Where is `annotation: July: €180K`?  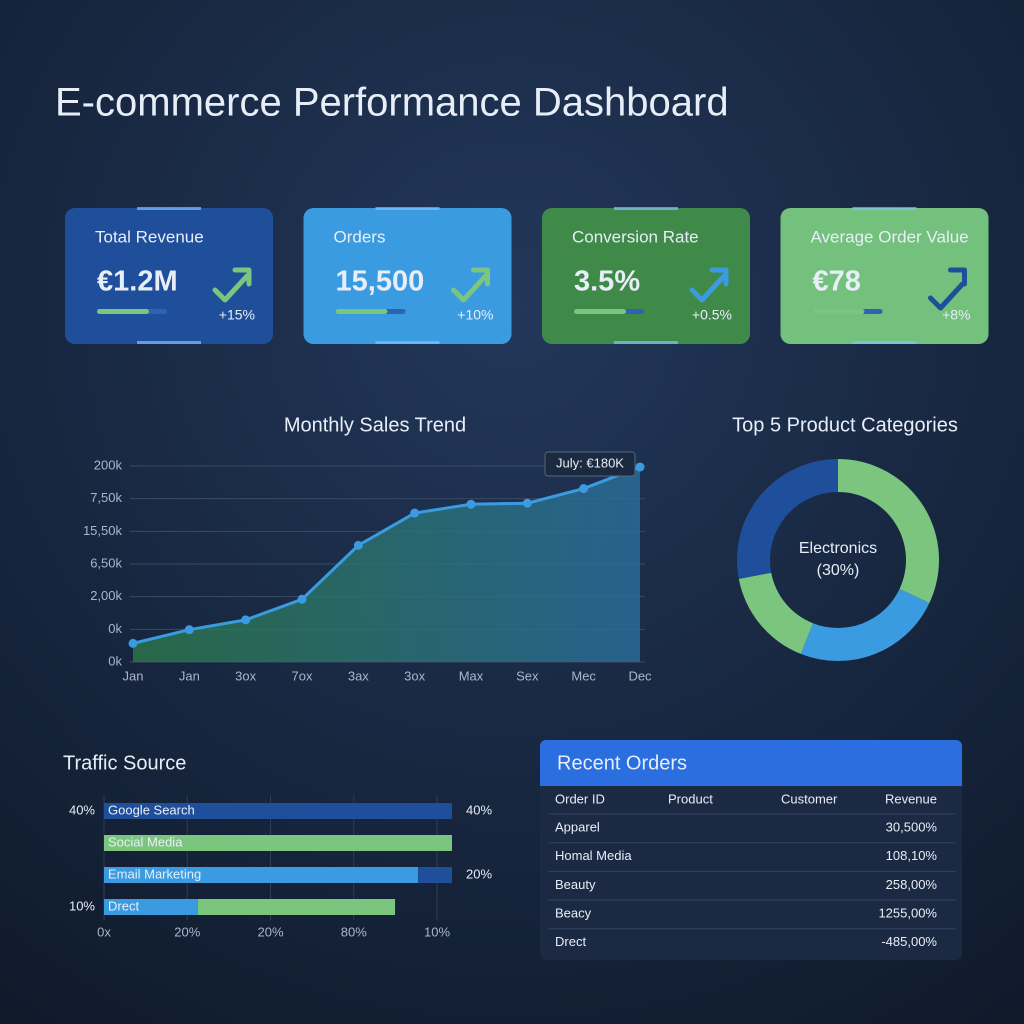 annotation: July: €180K is located at coordinates (590, 462).